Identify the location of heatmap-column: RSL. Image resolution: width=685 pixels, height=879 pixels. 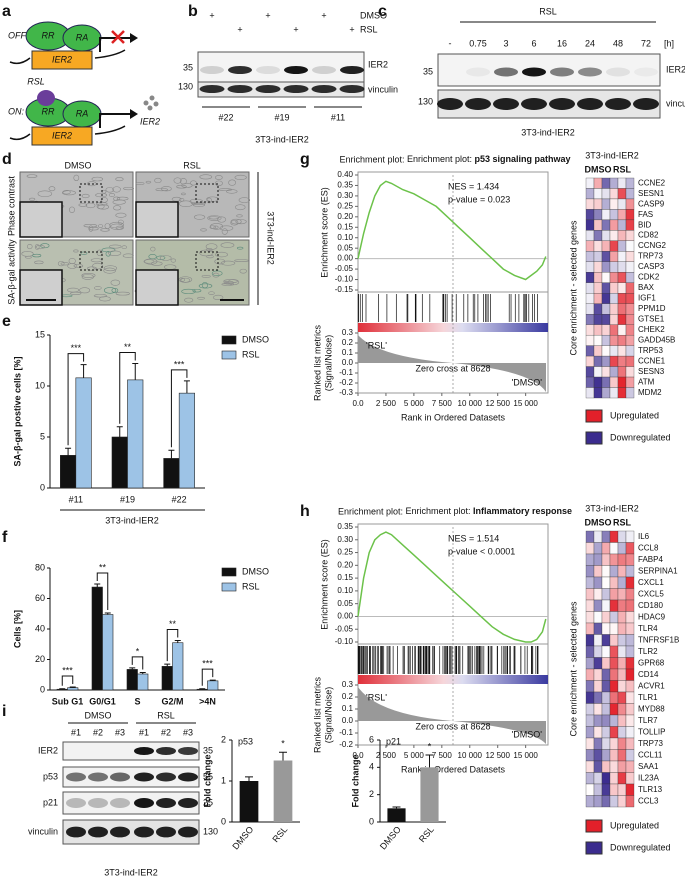
(622, 169).